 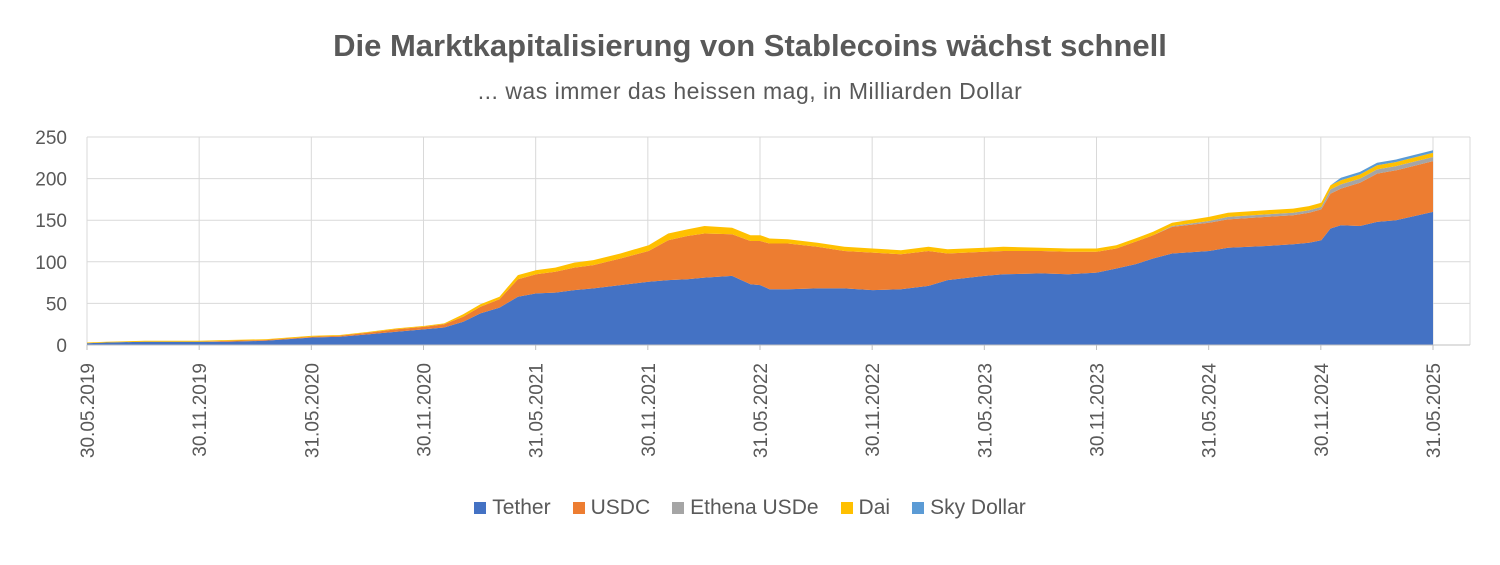 What do you see at coordinates (985, 410) in the screenshot?
I see `x-tick-label: 31.05.2023` at bounding box center [985, 410].